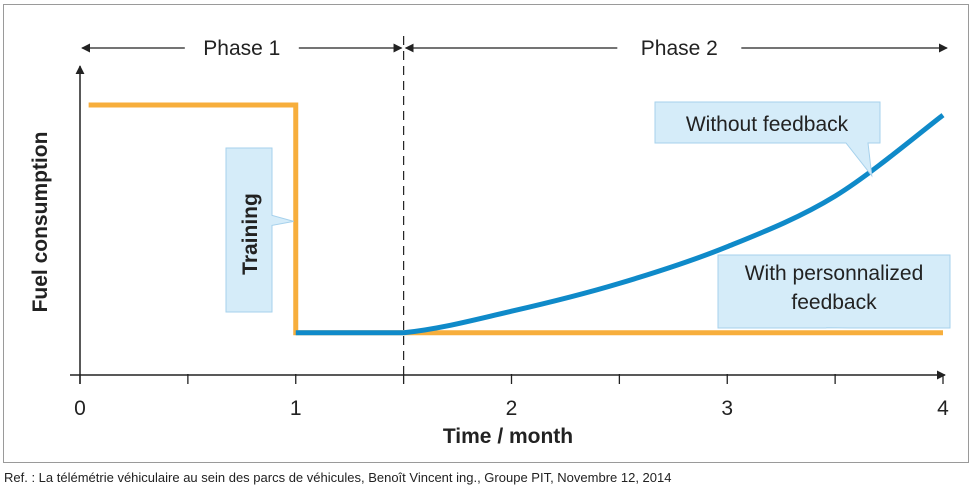  Describe the element at coordinates (834, 302) in the screenshot. I see `callout-personalized-feedback-line-2: feedback` at that location.